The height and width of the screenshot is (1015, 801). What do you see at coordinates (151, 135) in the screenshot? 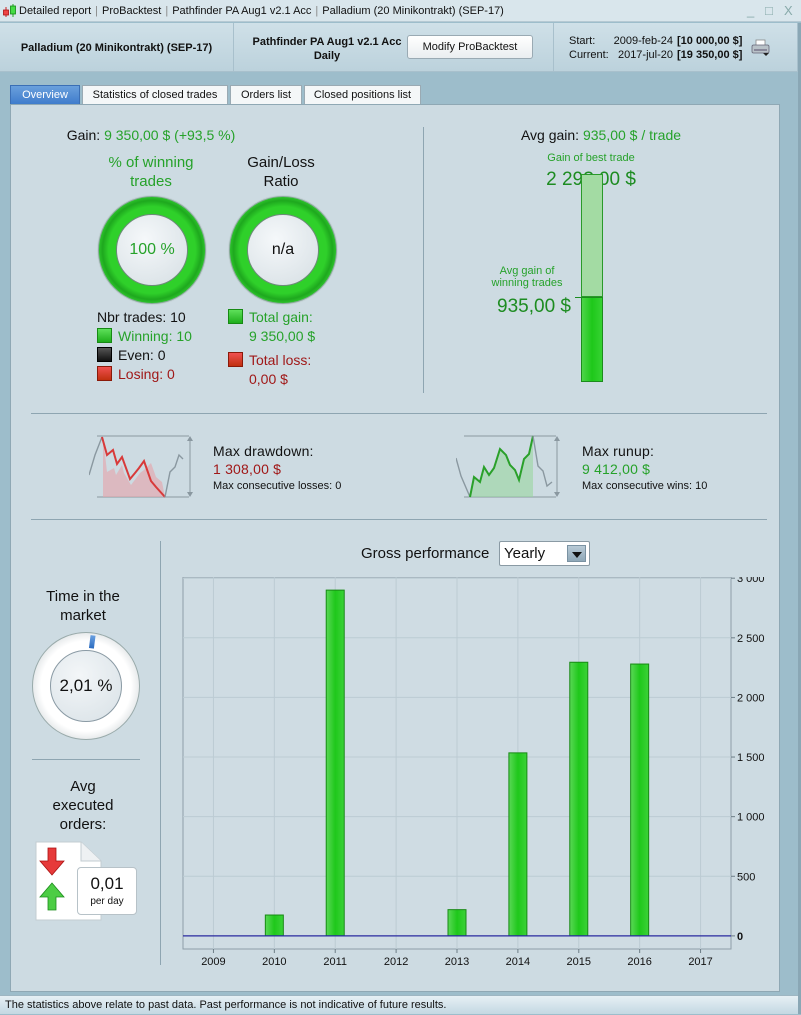
I see `gain-summary: Gain: 9 350,00 $ (+93,5 %)` at bounding box center [151, 135].